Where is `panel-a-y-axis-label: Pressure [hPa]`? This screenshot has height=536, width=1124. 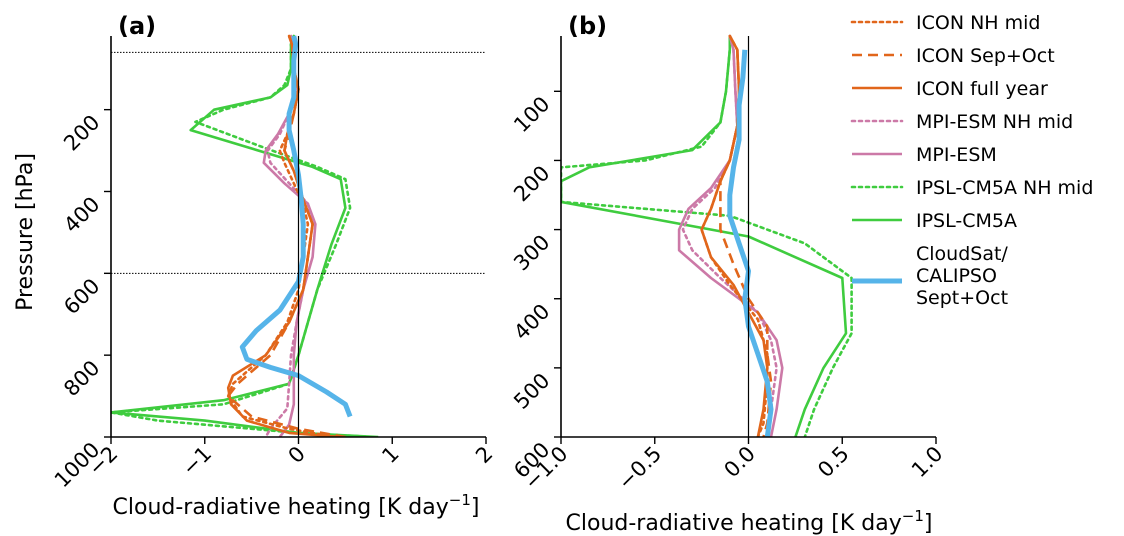
panel-a-y-axis-label: Pressure [hPa] is located at coordinates (25, 232).